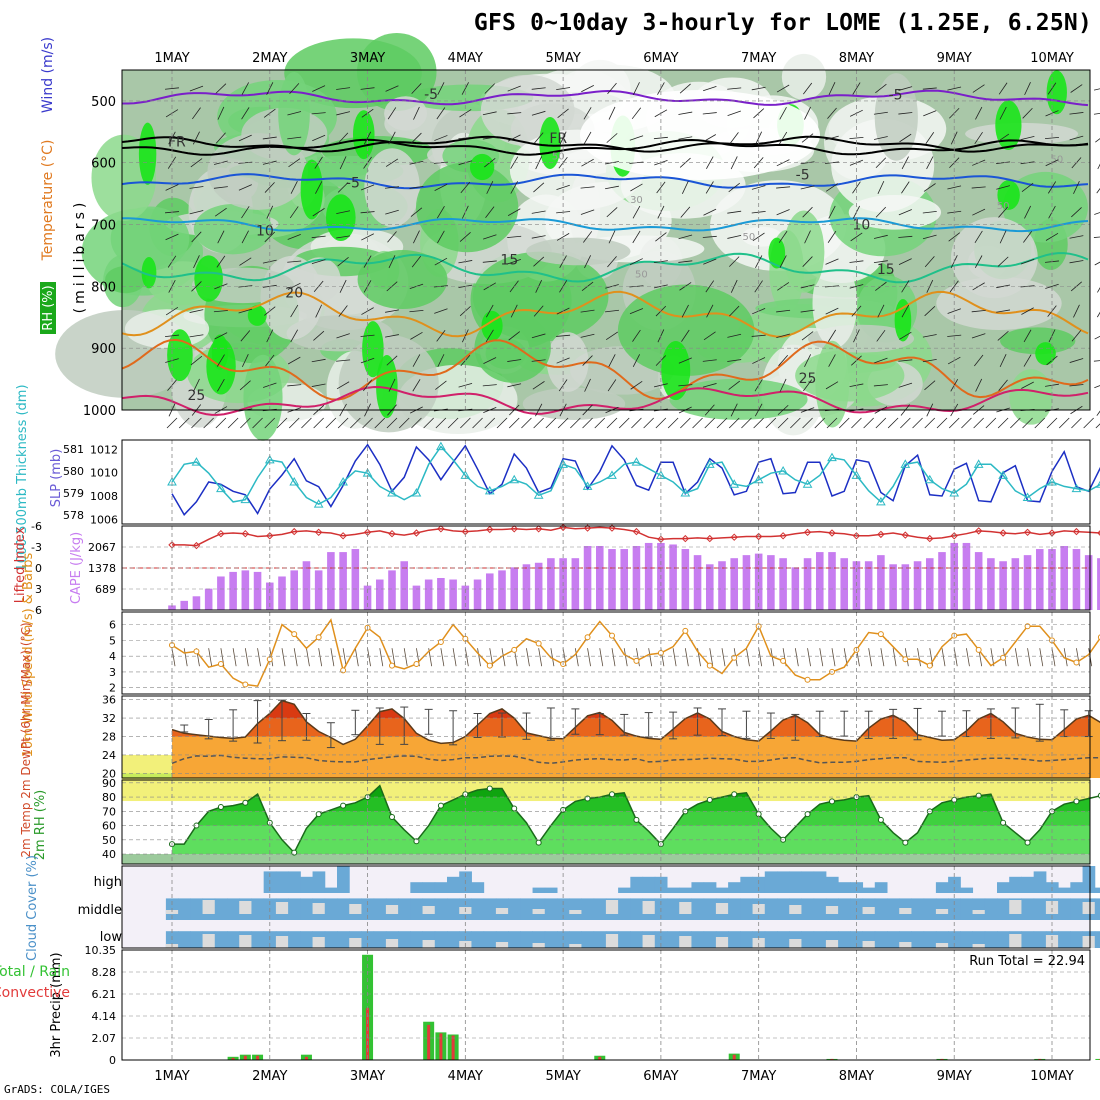 This screenshot has width=1100, height=1100. Describe the element at coordinates (104, 449) in the screenshot. I see `slp-tick-label: 1012` at that location.